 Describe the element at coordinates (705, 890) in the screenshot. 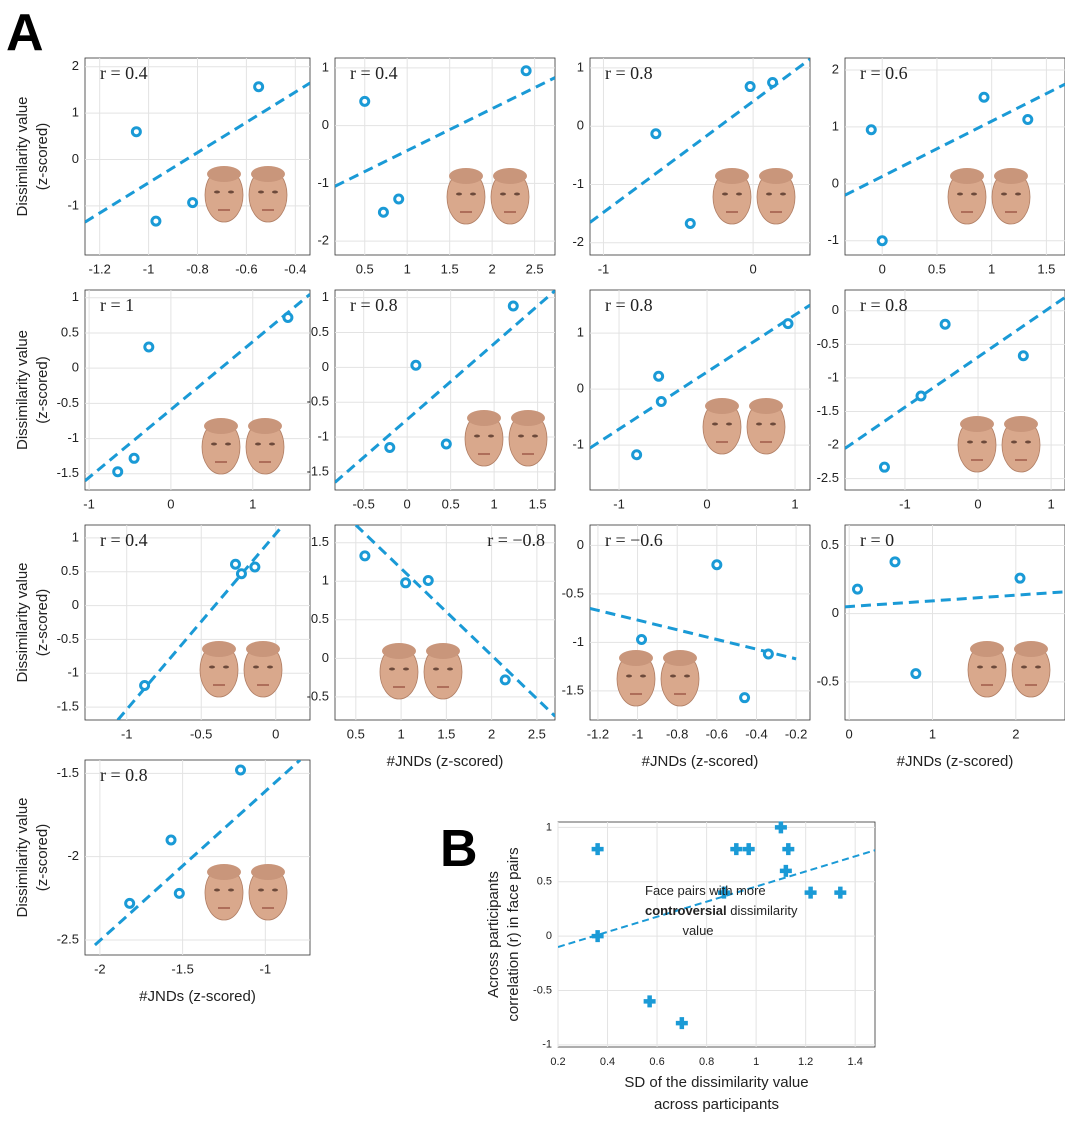

I see `annotation: Face pairs with more` at that location.